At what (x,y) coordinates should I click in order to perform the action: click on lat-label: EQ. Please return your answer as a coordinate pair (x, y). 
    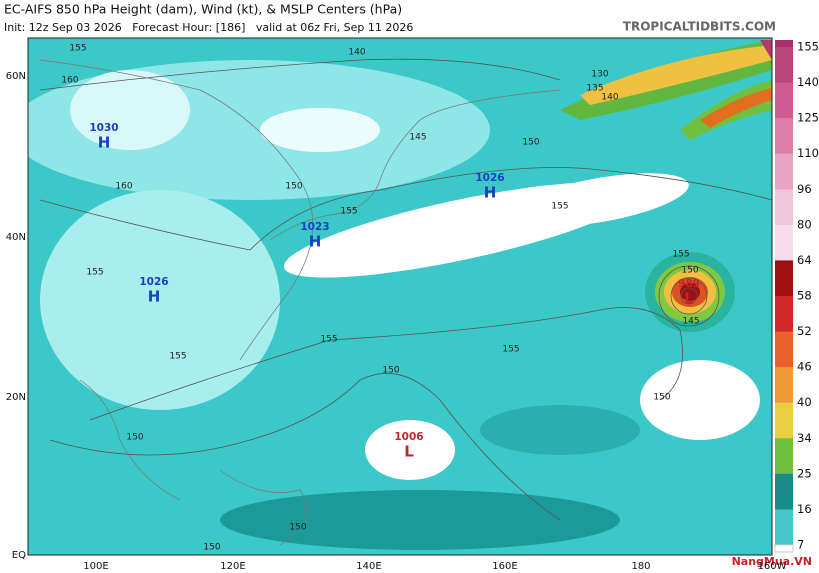
    Looking at the image, I should click on (19, 555).